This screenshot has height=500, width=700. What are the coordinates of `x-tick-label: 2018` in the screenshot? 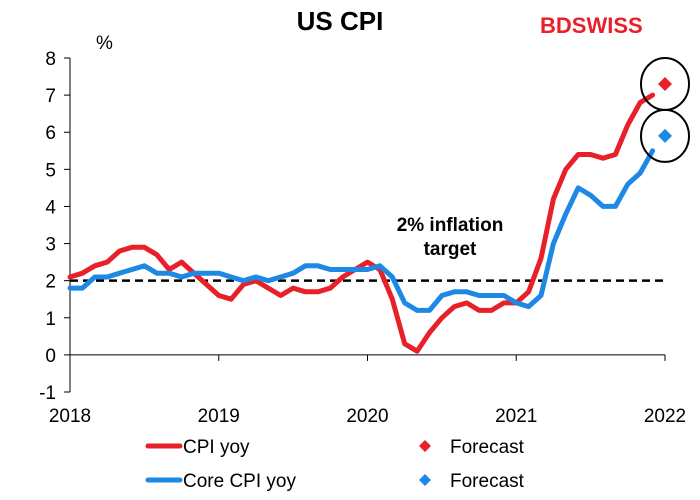 It's located at (70, 416).